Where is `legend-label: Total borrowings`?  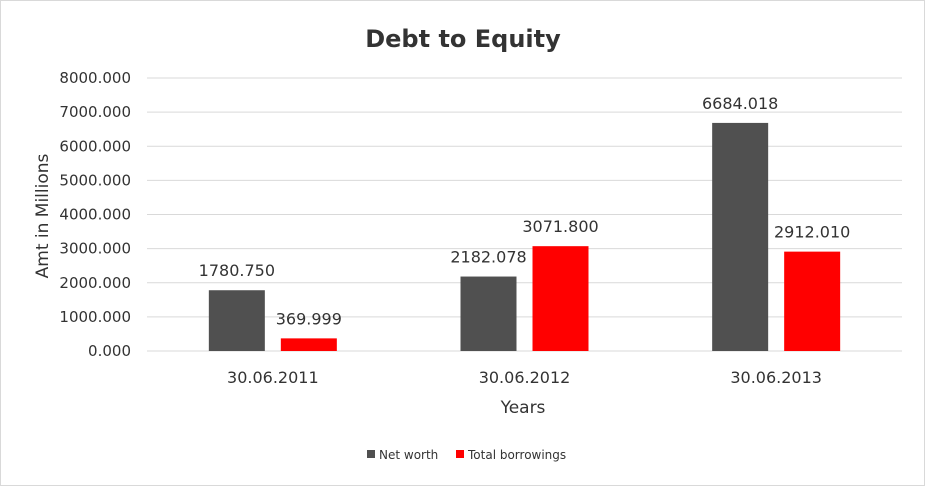
legend-label: Total borrowings is located at coordinates (516, 455).